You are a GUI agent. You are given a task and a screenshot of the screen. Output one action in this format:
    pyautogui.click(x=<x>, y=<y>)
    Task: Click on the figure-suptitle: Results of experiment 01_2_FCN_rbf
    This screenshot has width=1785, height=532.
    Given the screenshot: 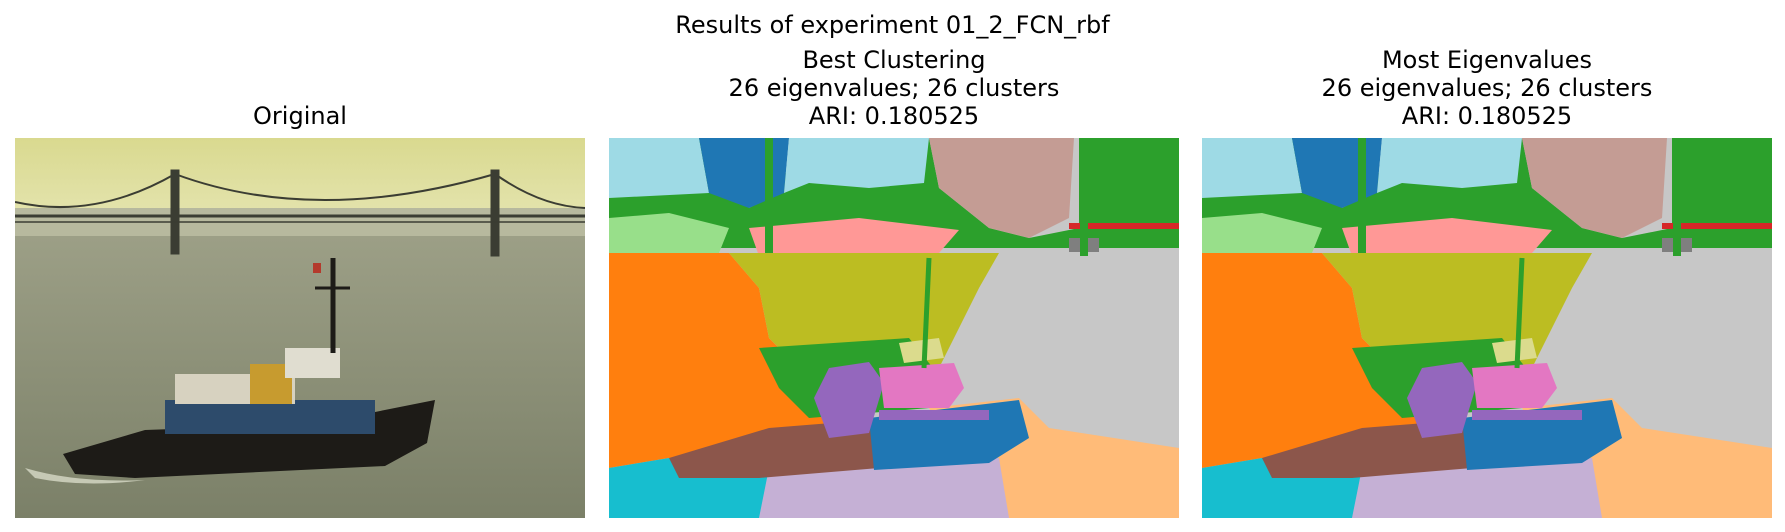 What is the action you would take?
    pyautogui.click(x=892, y=25)
    